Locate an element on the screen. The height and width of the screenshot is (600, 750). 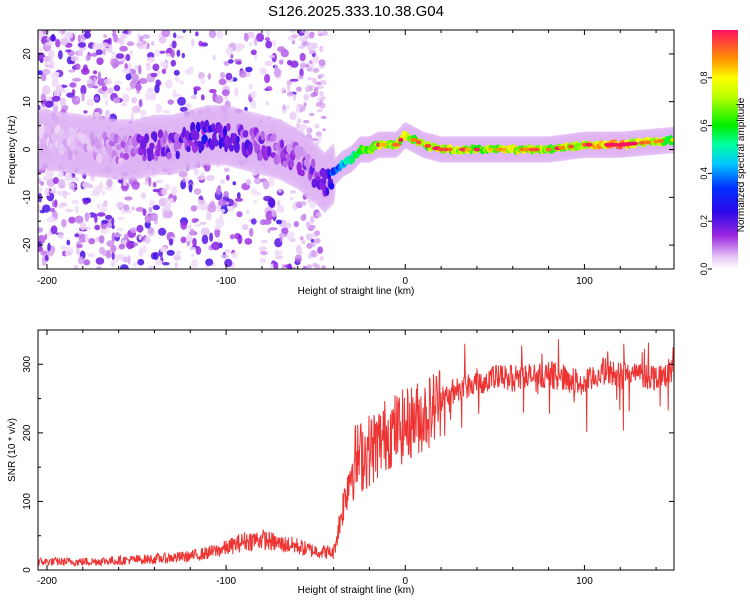
spectrogram-ylabel: Frequency (Hz) is located at coordinates (12, 150).